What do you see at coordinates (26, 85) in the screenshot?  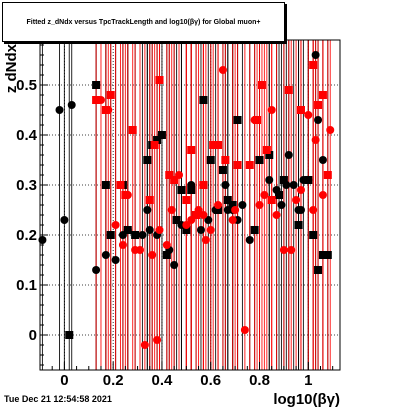 I see `y-tick-label: 0.5` at bounding box center [26, 85].